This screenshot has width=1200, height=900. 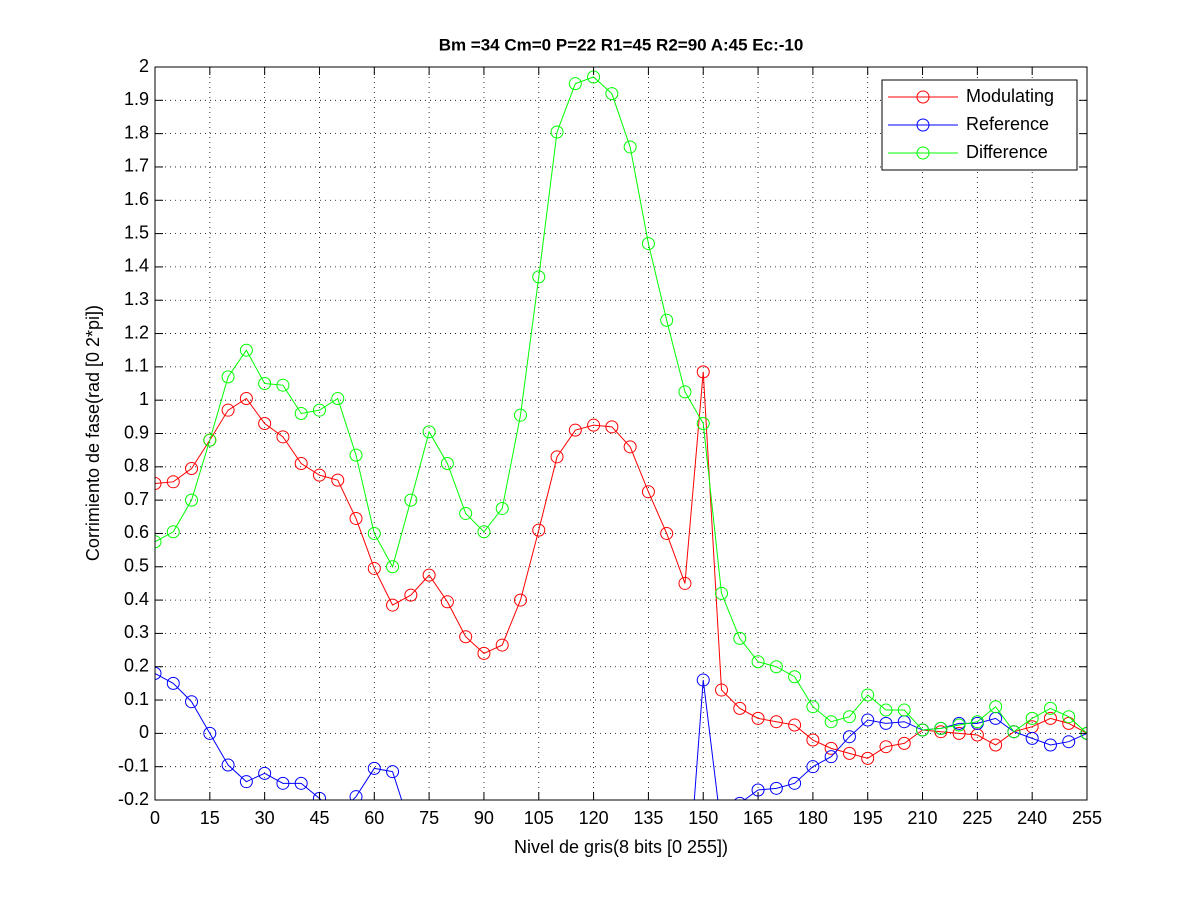 What do you see at coordinates (374, 818) in the screenshot?
I see `x-tick-label: 60` at bounding box center [374, 818].